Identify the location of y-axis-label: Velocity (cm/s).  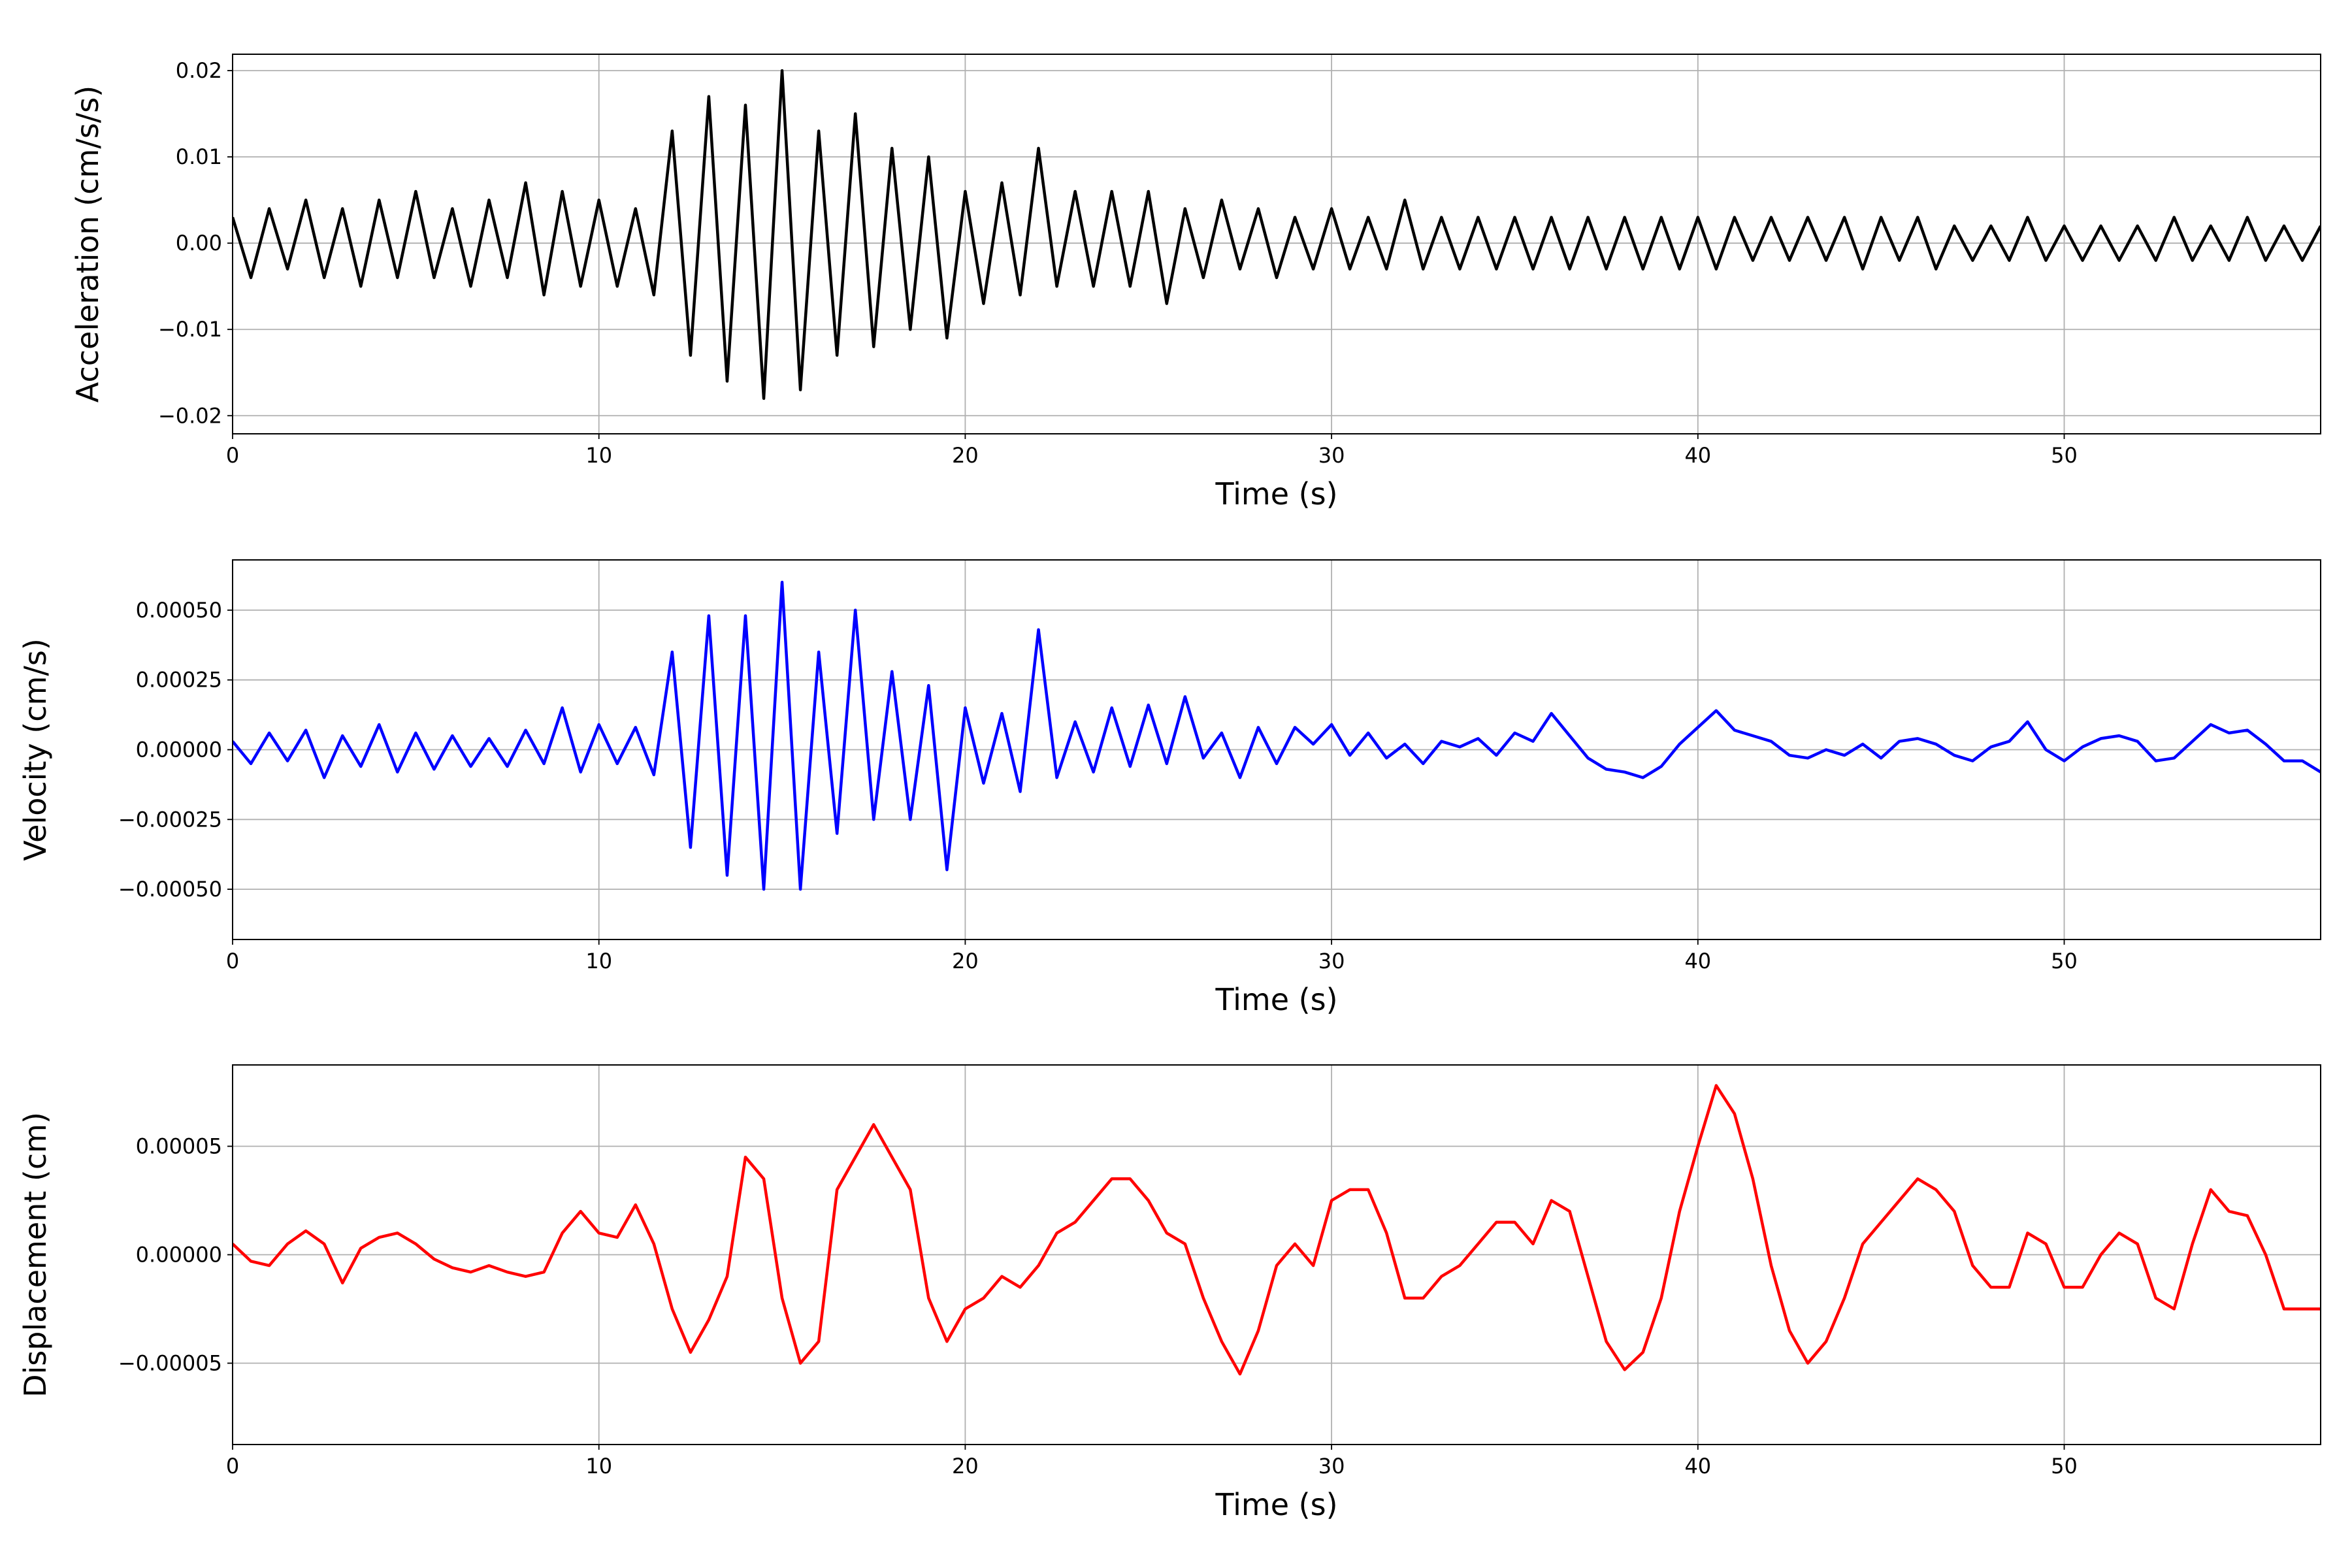
(35, 749).